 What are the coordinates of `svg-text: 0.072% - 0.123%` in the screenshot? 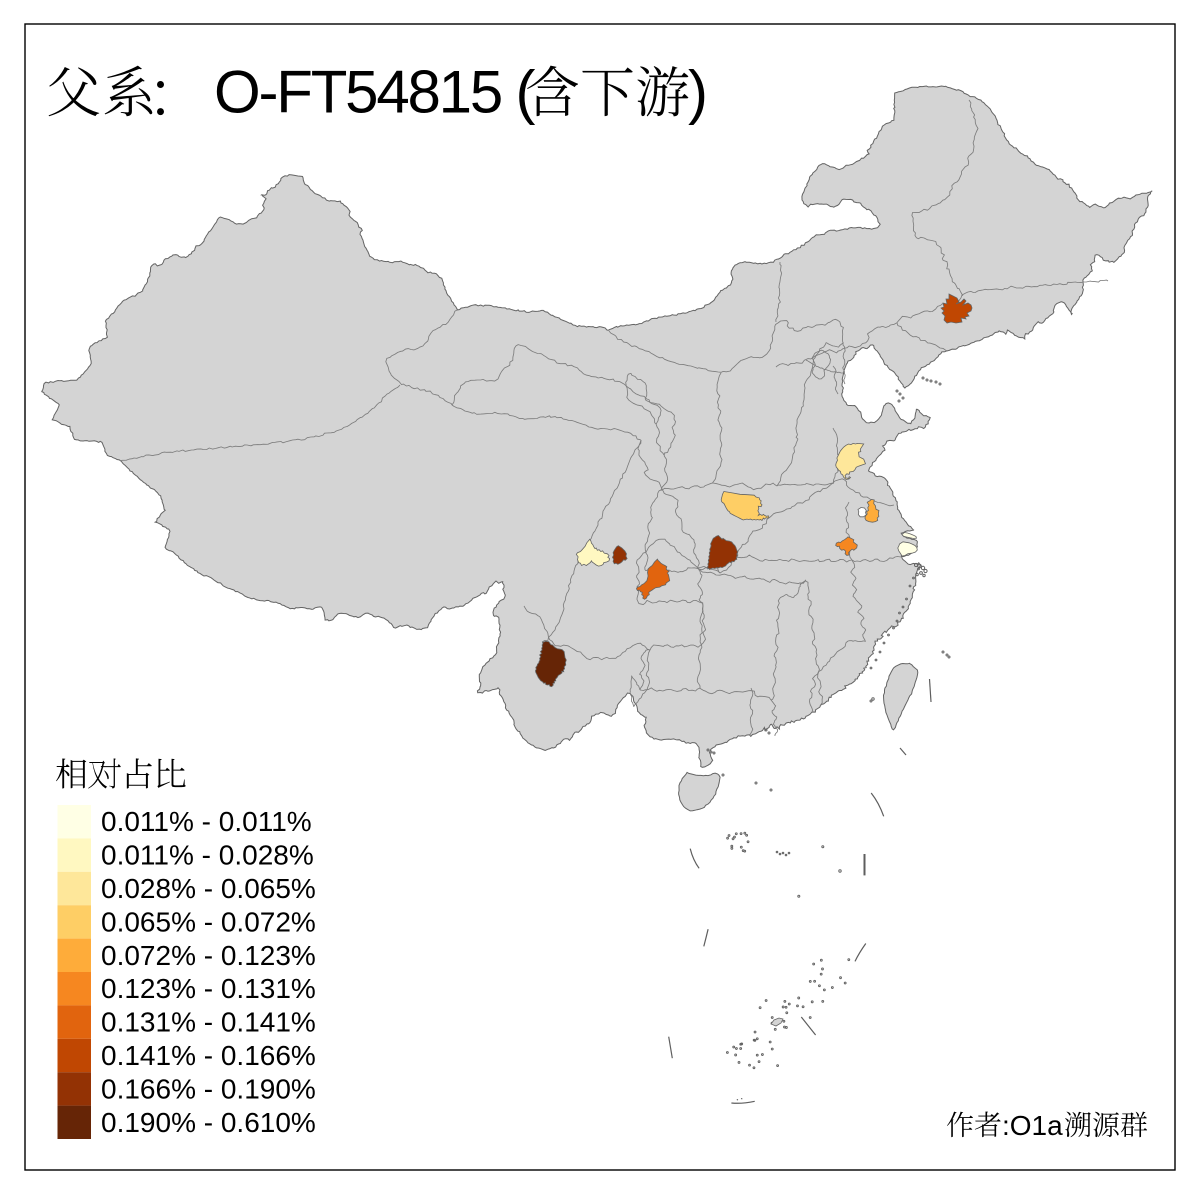 It's located at (208, 955).